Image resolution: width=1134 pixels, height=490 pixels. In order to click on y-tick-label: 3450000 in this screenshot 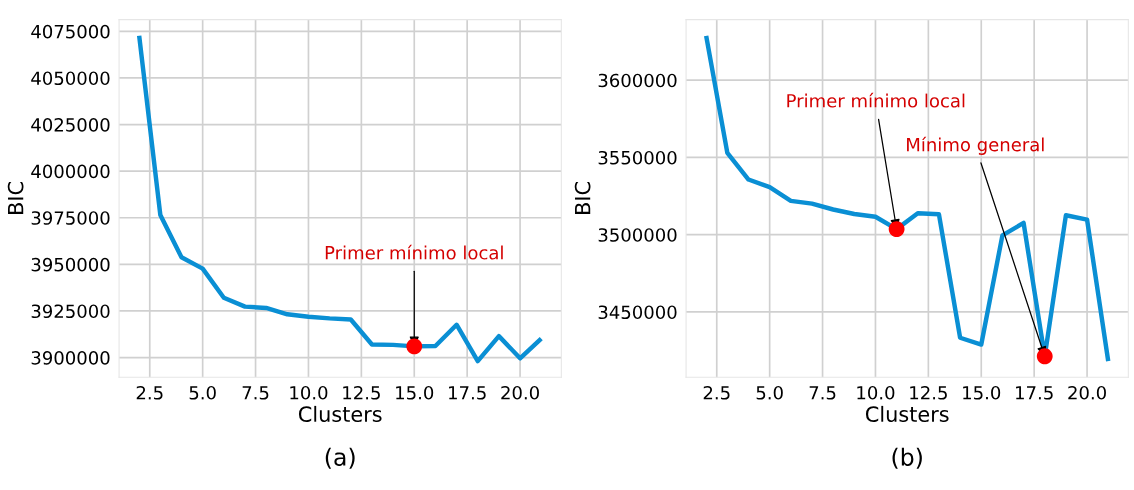, I will do `click(637, 312)`.